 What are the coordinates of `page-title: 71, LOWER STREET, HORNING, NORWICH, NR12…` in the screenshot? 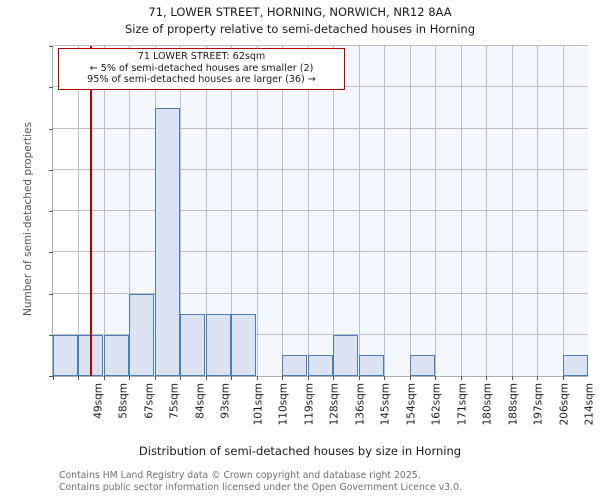 It's located at (300, 12).